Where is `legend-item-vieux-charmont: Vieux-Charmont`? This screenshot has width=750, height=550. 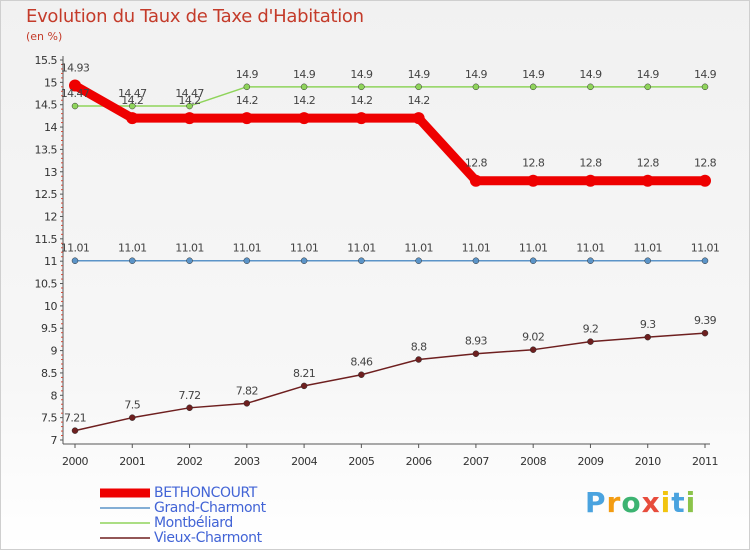 legend-item-vieux-charmont: Vieux-Charmont is located at coordinates (250, 538).